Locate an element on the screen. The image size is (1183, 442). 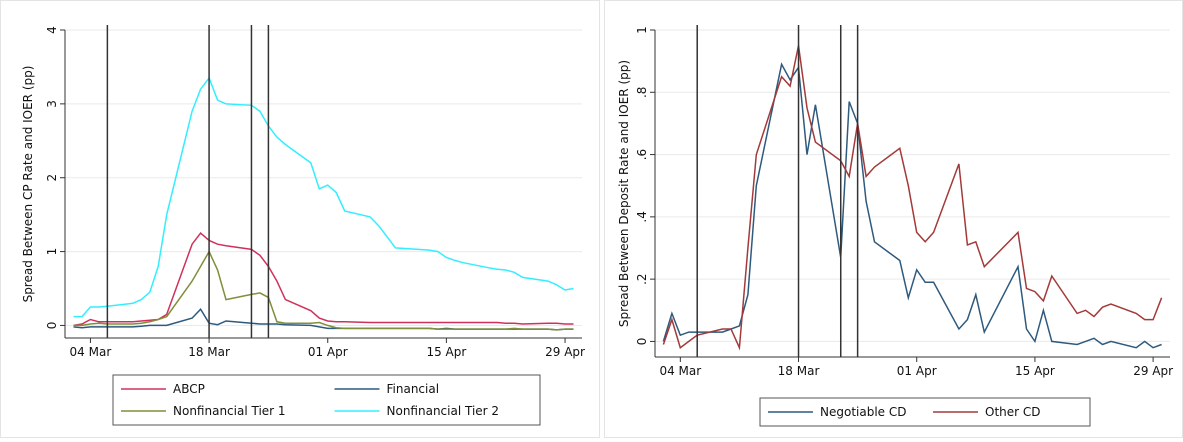
y-tick-label: .4 is located at coordinates (642, 216).